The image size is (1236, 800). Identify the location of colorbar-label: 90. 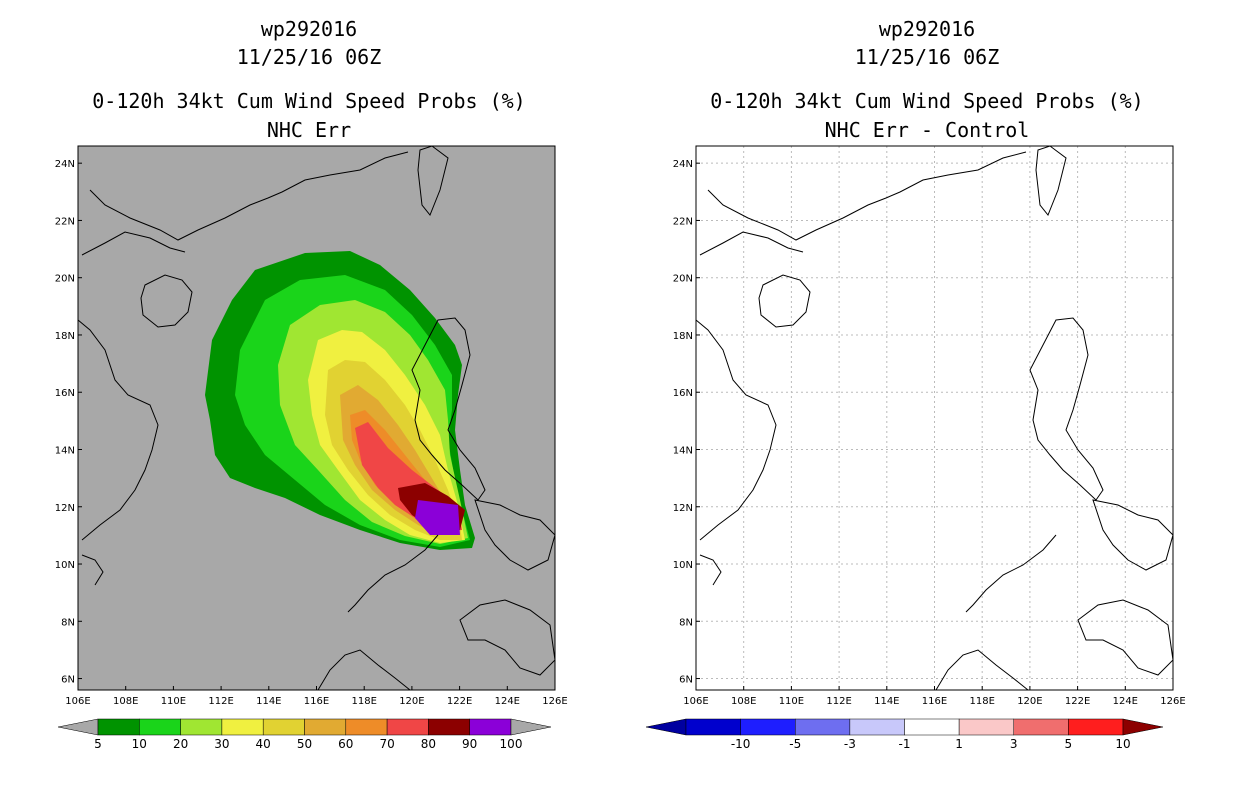
(469, 744).